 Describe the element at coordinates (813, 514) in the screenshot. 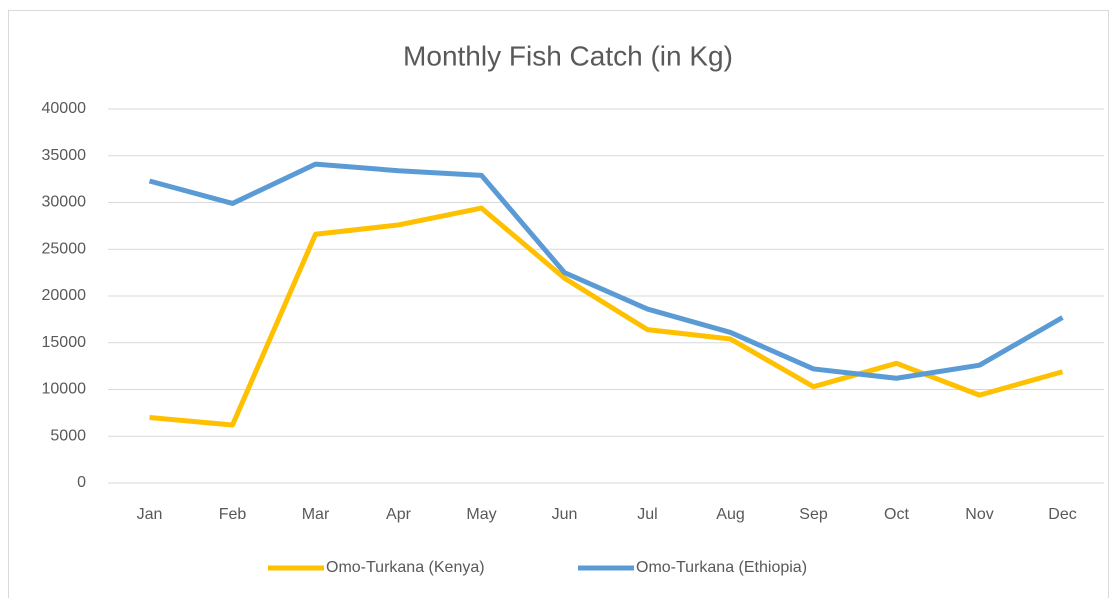

I see `x-tick-label: Sep` at that location.